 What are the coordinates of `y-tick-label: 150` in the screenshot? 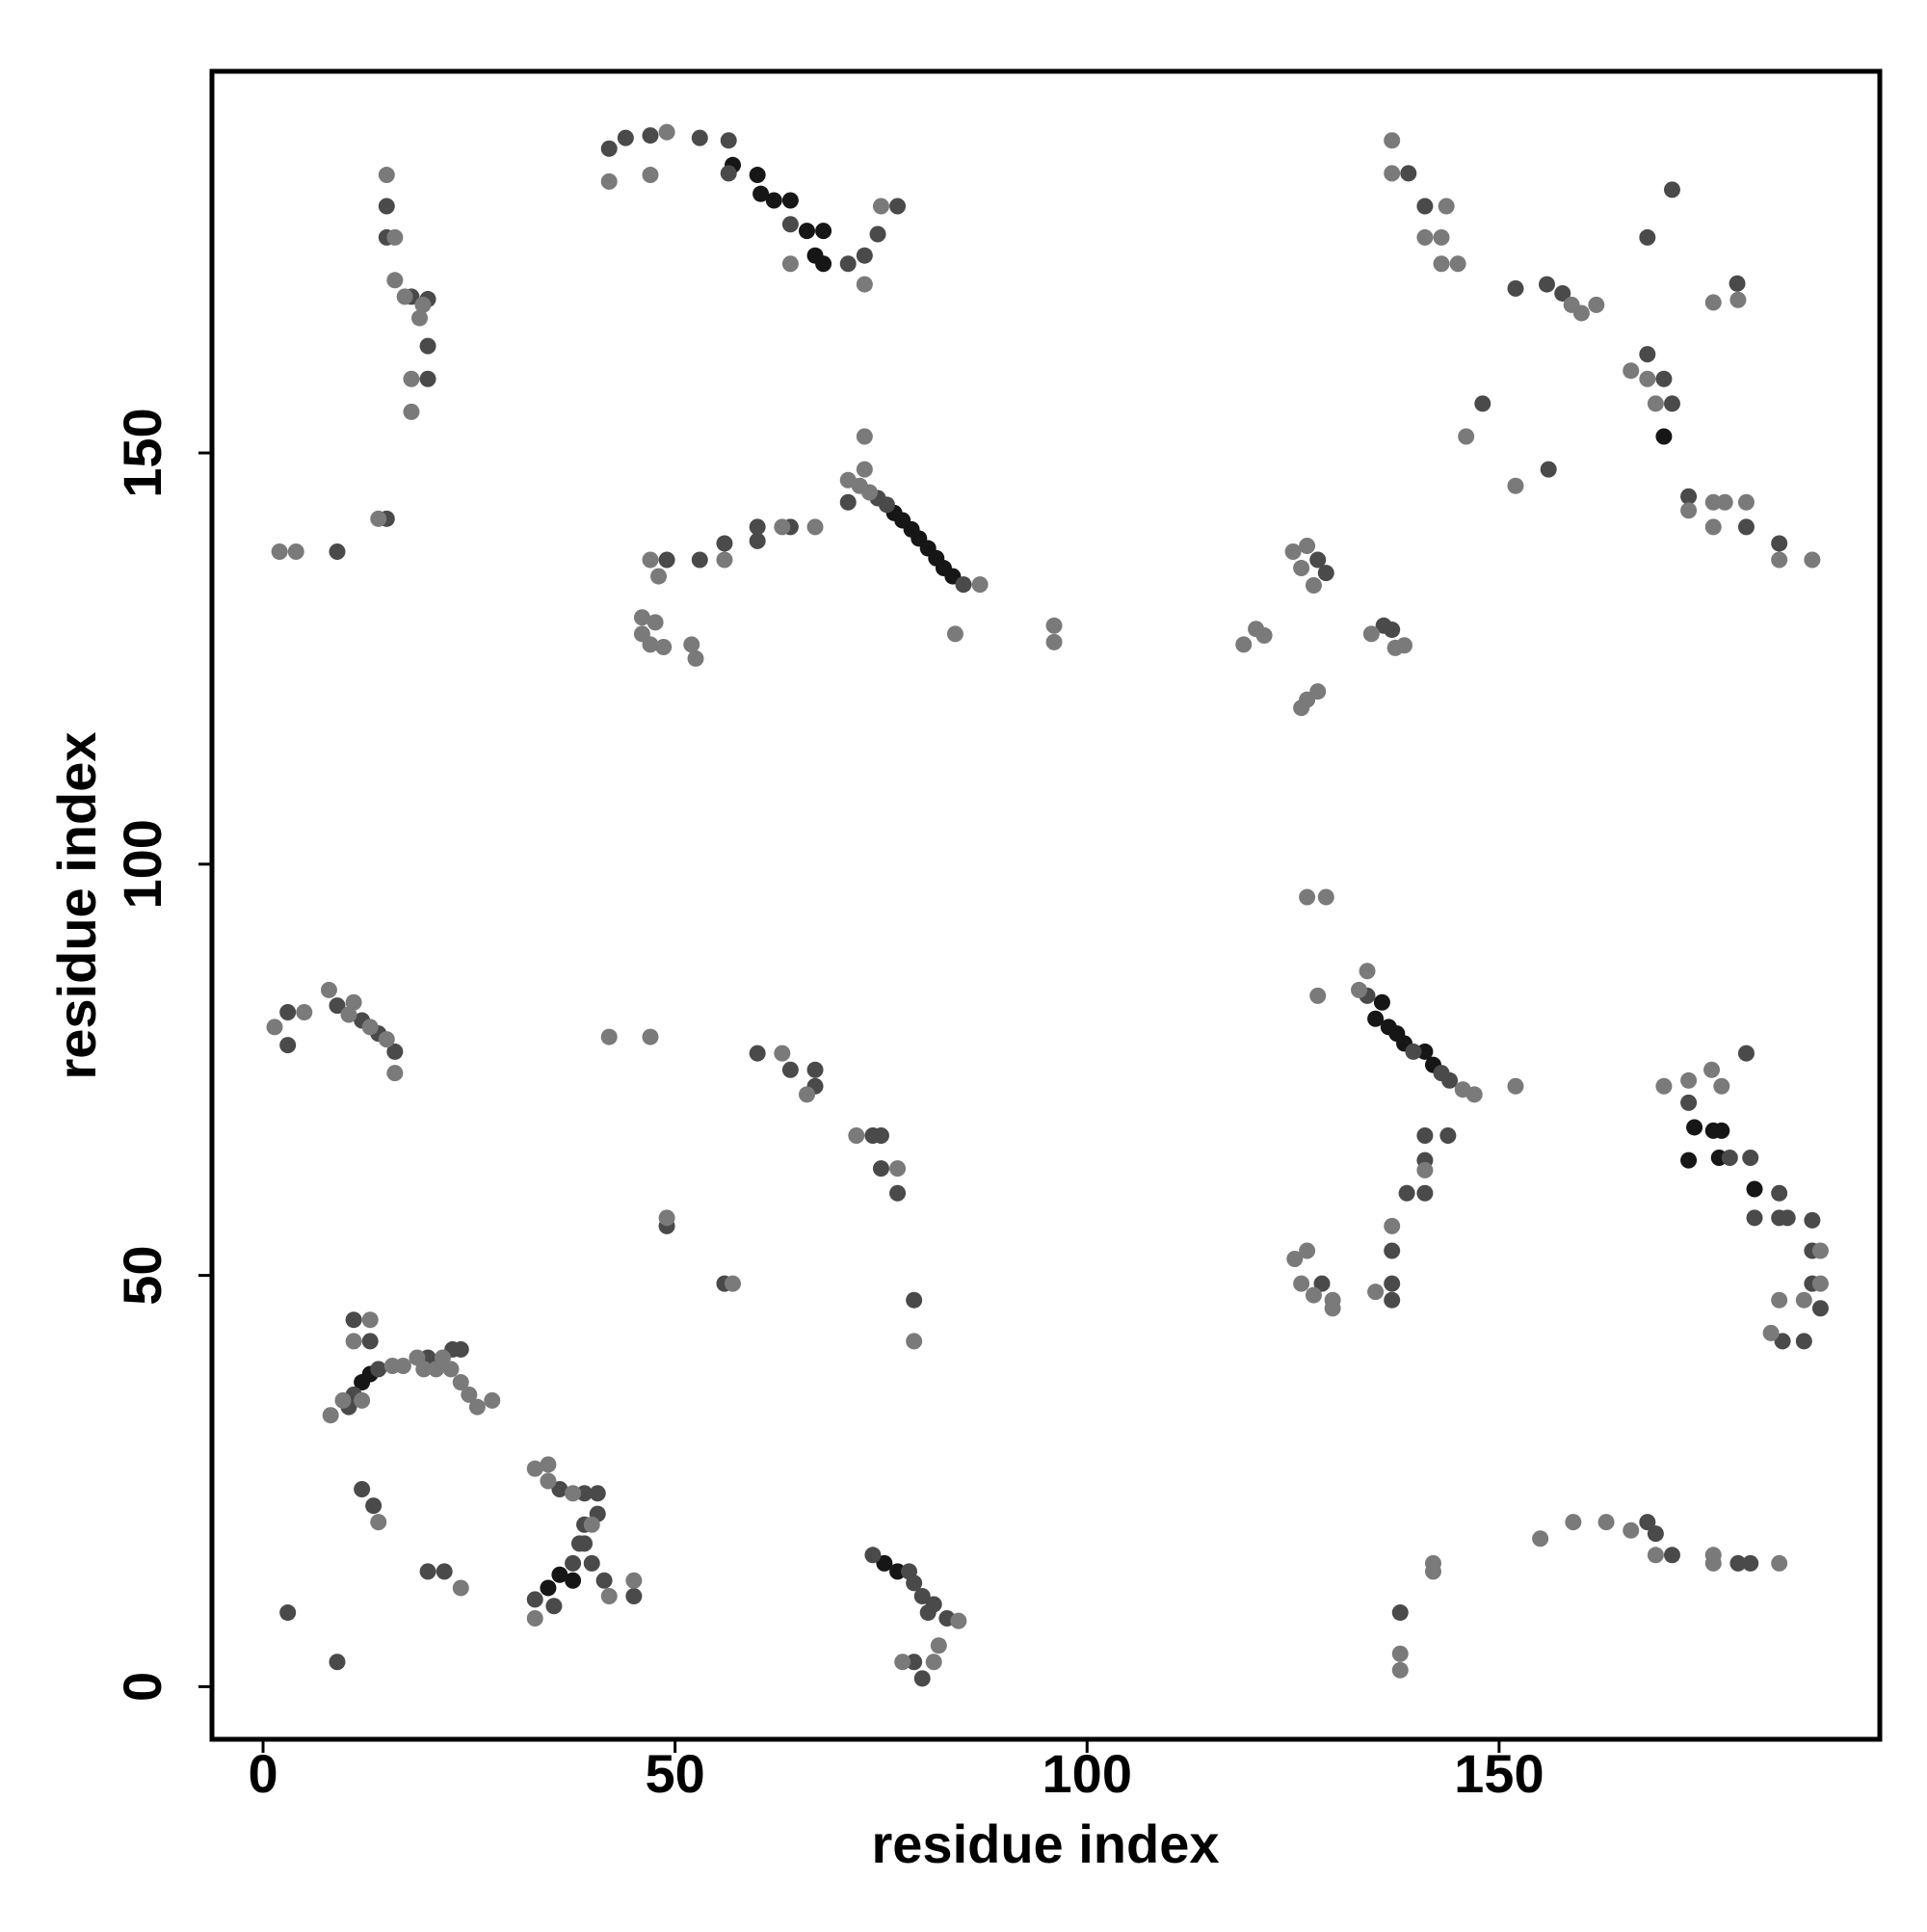 It's located at (142, 452).